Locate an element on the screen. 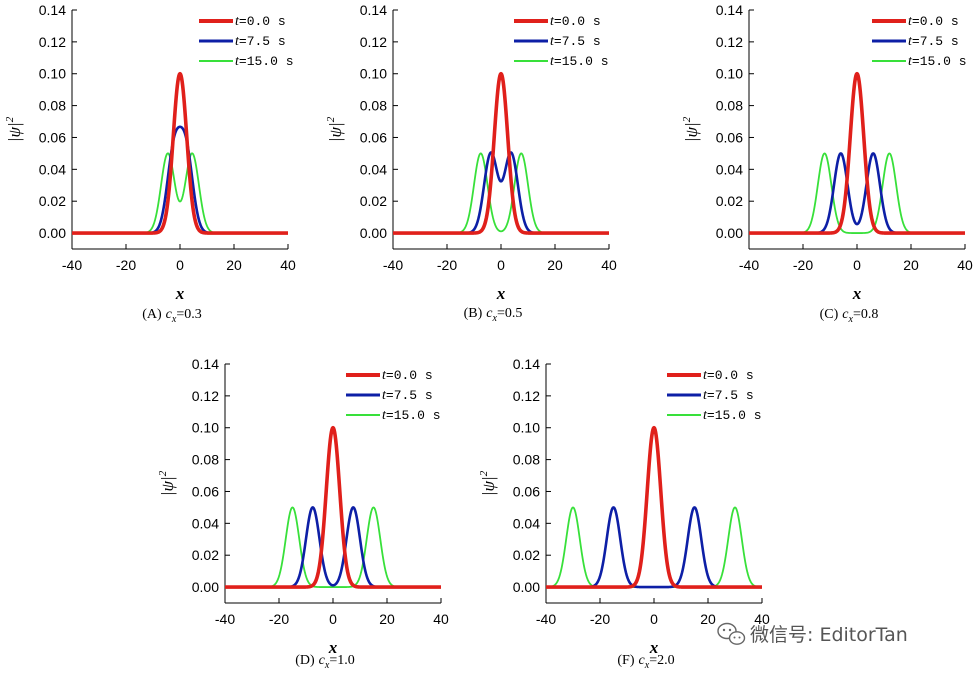 This screenshot has width=979, height=676. caption-prefix: (F) is located at coordinates (625, 660).